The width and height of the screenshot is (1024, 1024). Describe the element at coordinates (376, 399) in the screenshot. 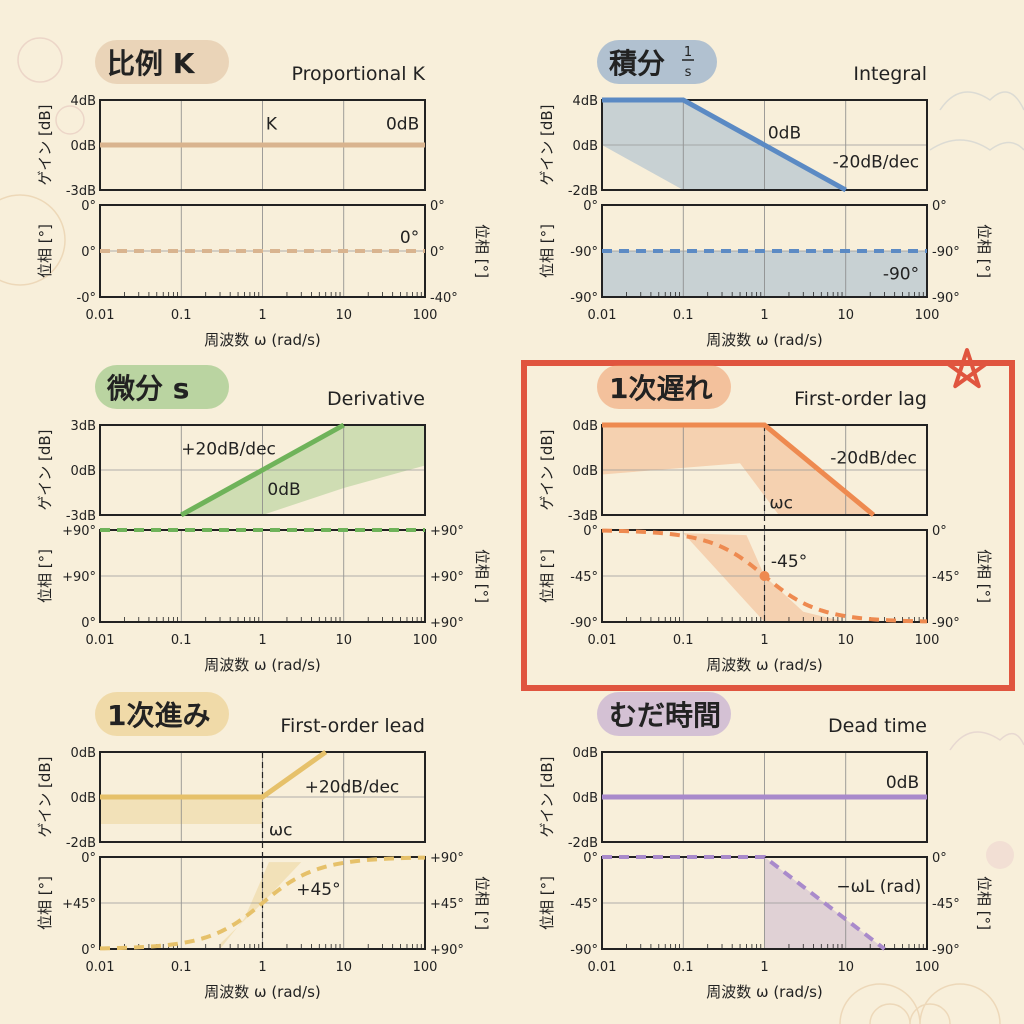

I see `panel-subtitle: Derivative` at that location.